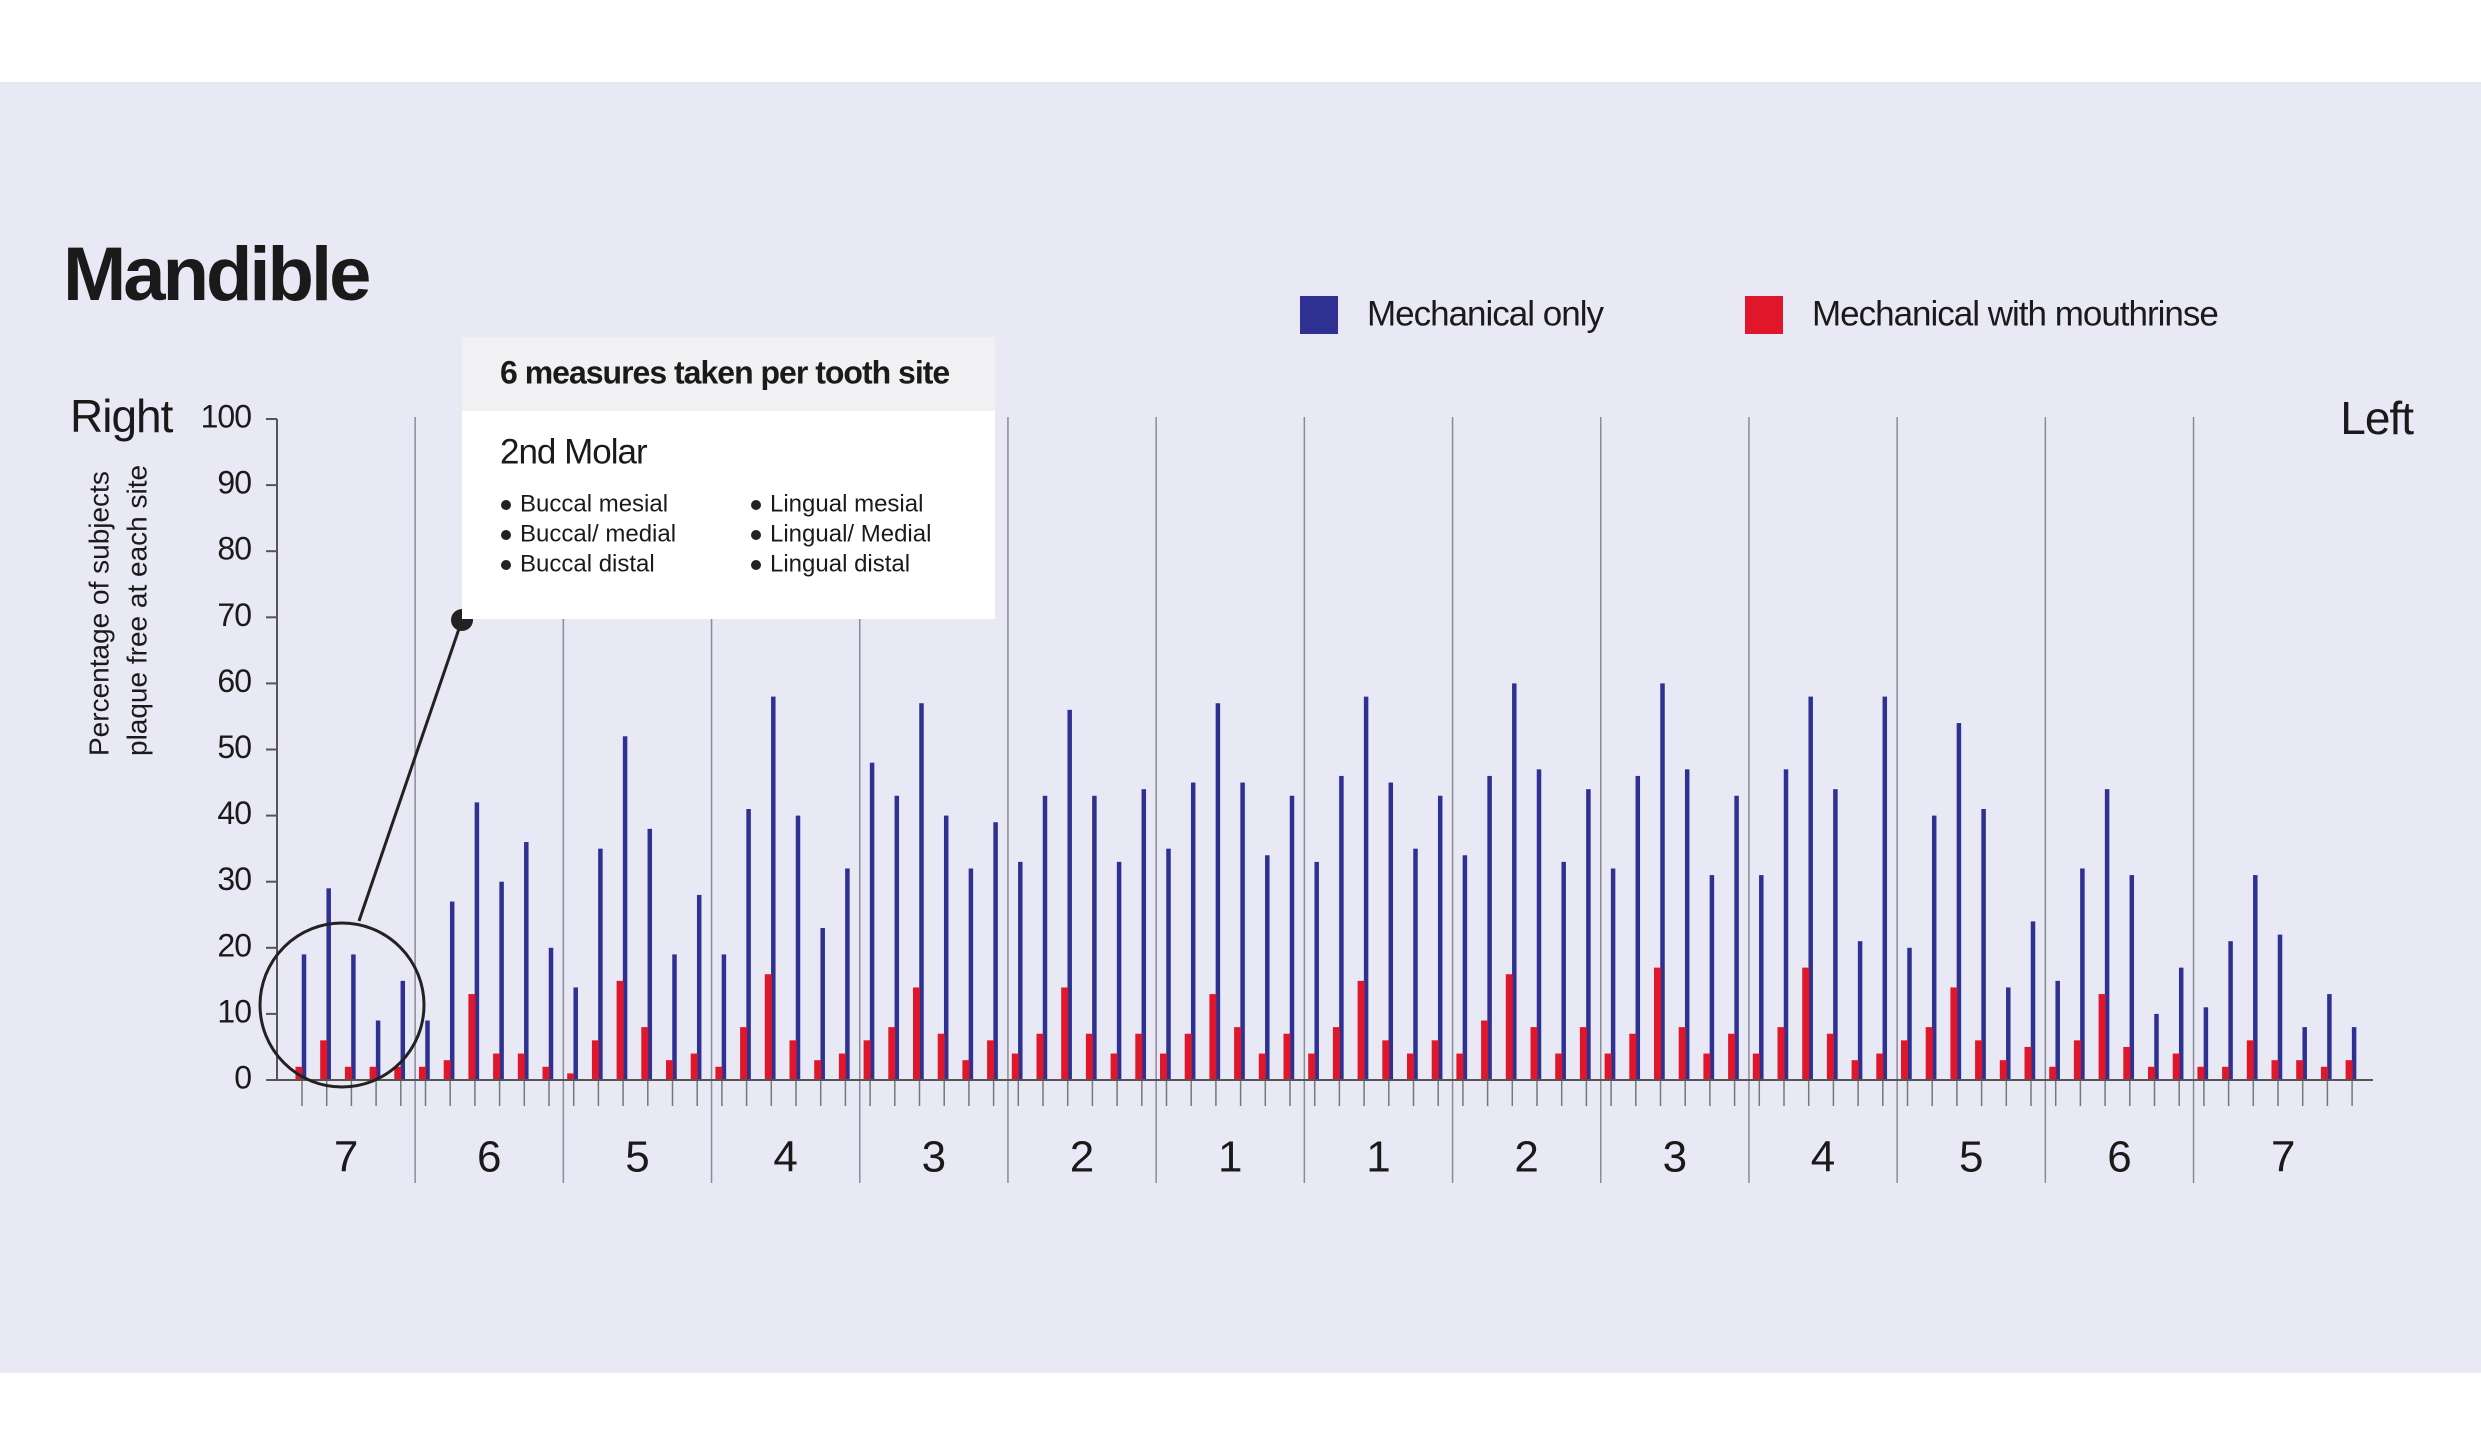  I want to click on callout-item: Buccal mesial, so click(594, 503).